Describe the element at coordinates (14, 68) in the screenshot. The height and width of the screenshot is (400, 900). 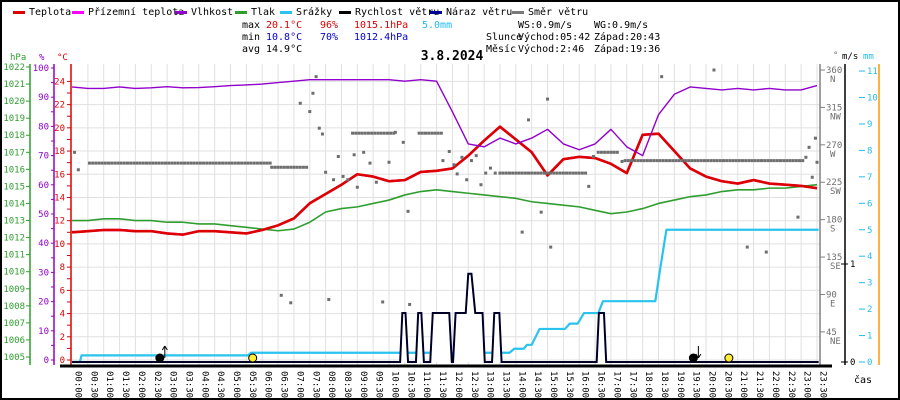
I see `svg-text: 1022` at that location.